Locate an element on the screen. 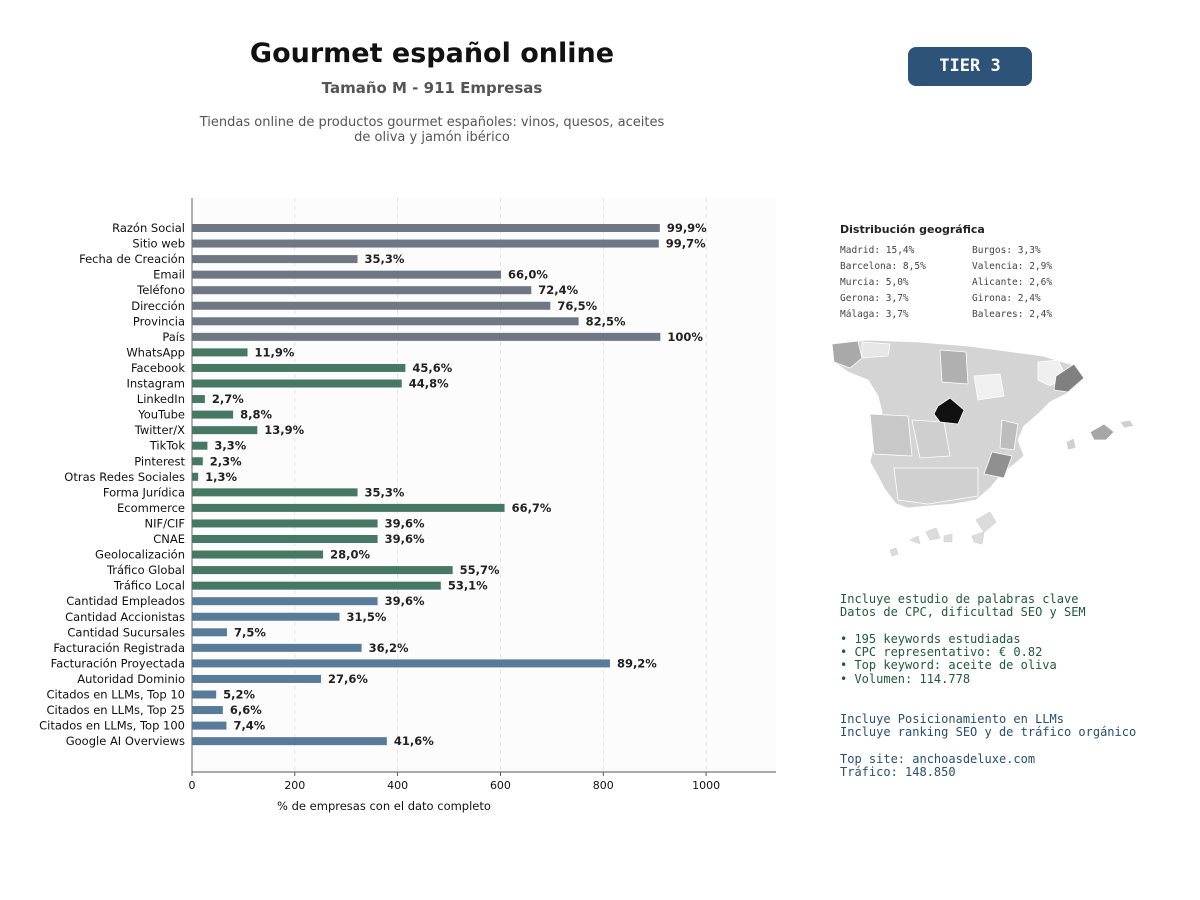 The height and width of the screenshot is (900, 1200). category-label: Citados en LLMs, Top 10 is located at coordinates (115, 695).